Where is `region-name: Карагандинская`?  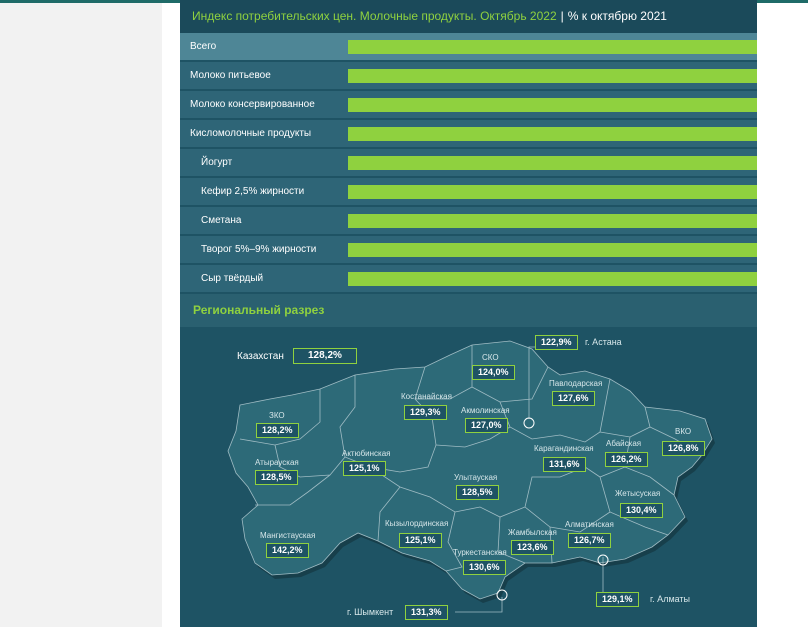
region-name: Карагандинская is located at coordinates (564, 448).